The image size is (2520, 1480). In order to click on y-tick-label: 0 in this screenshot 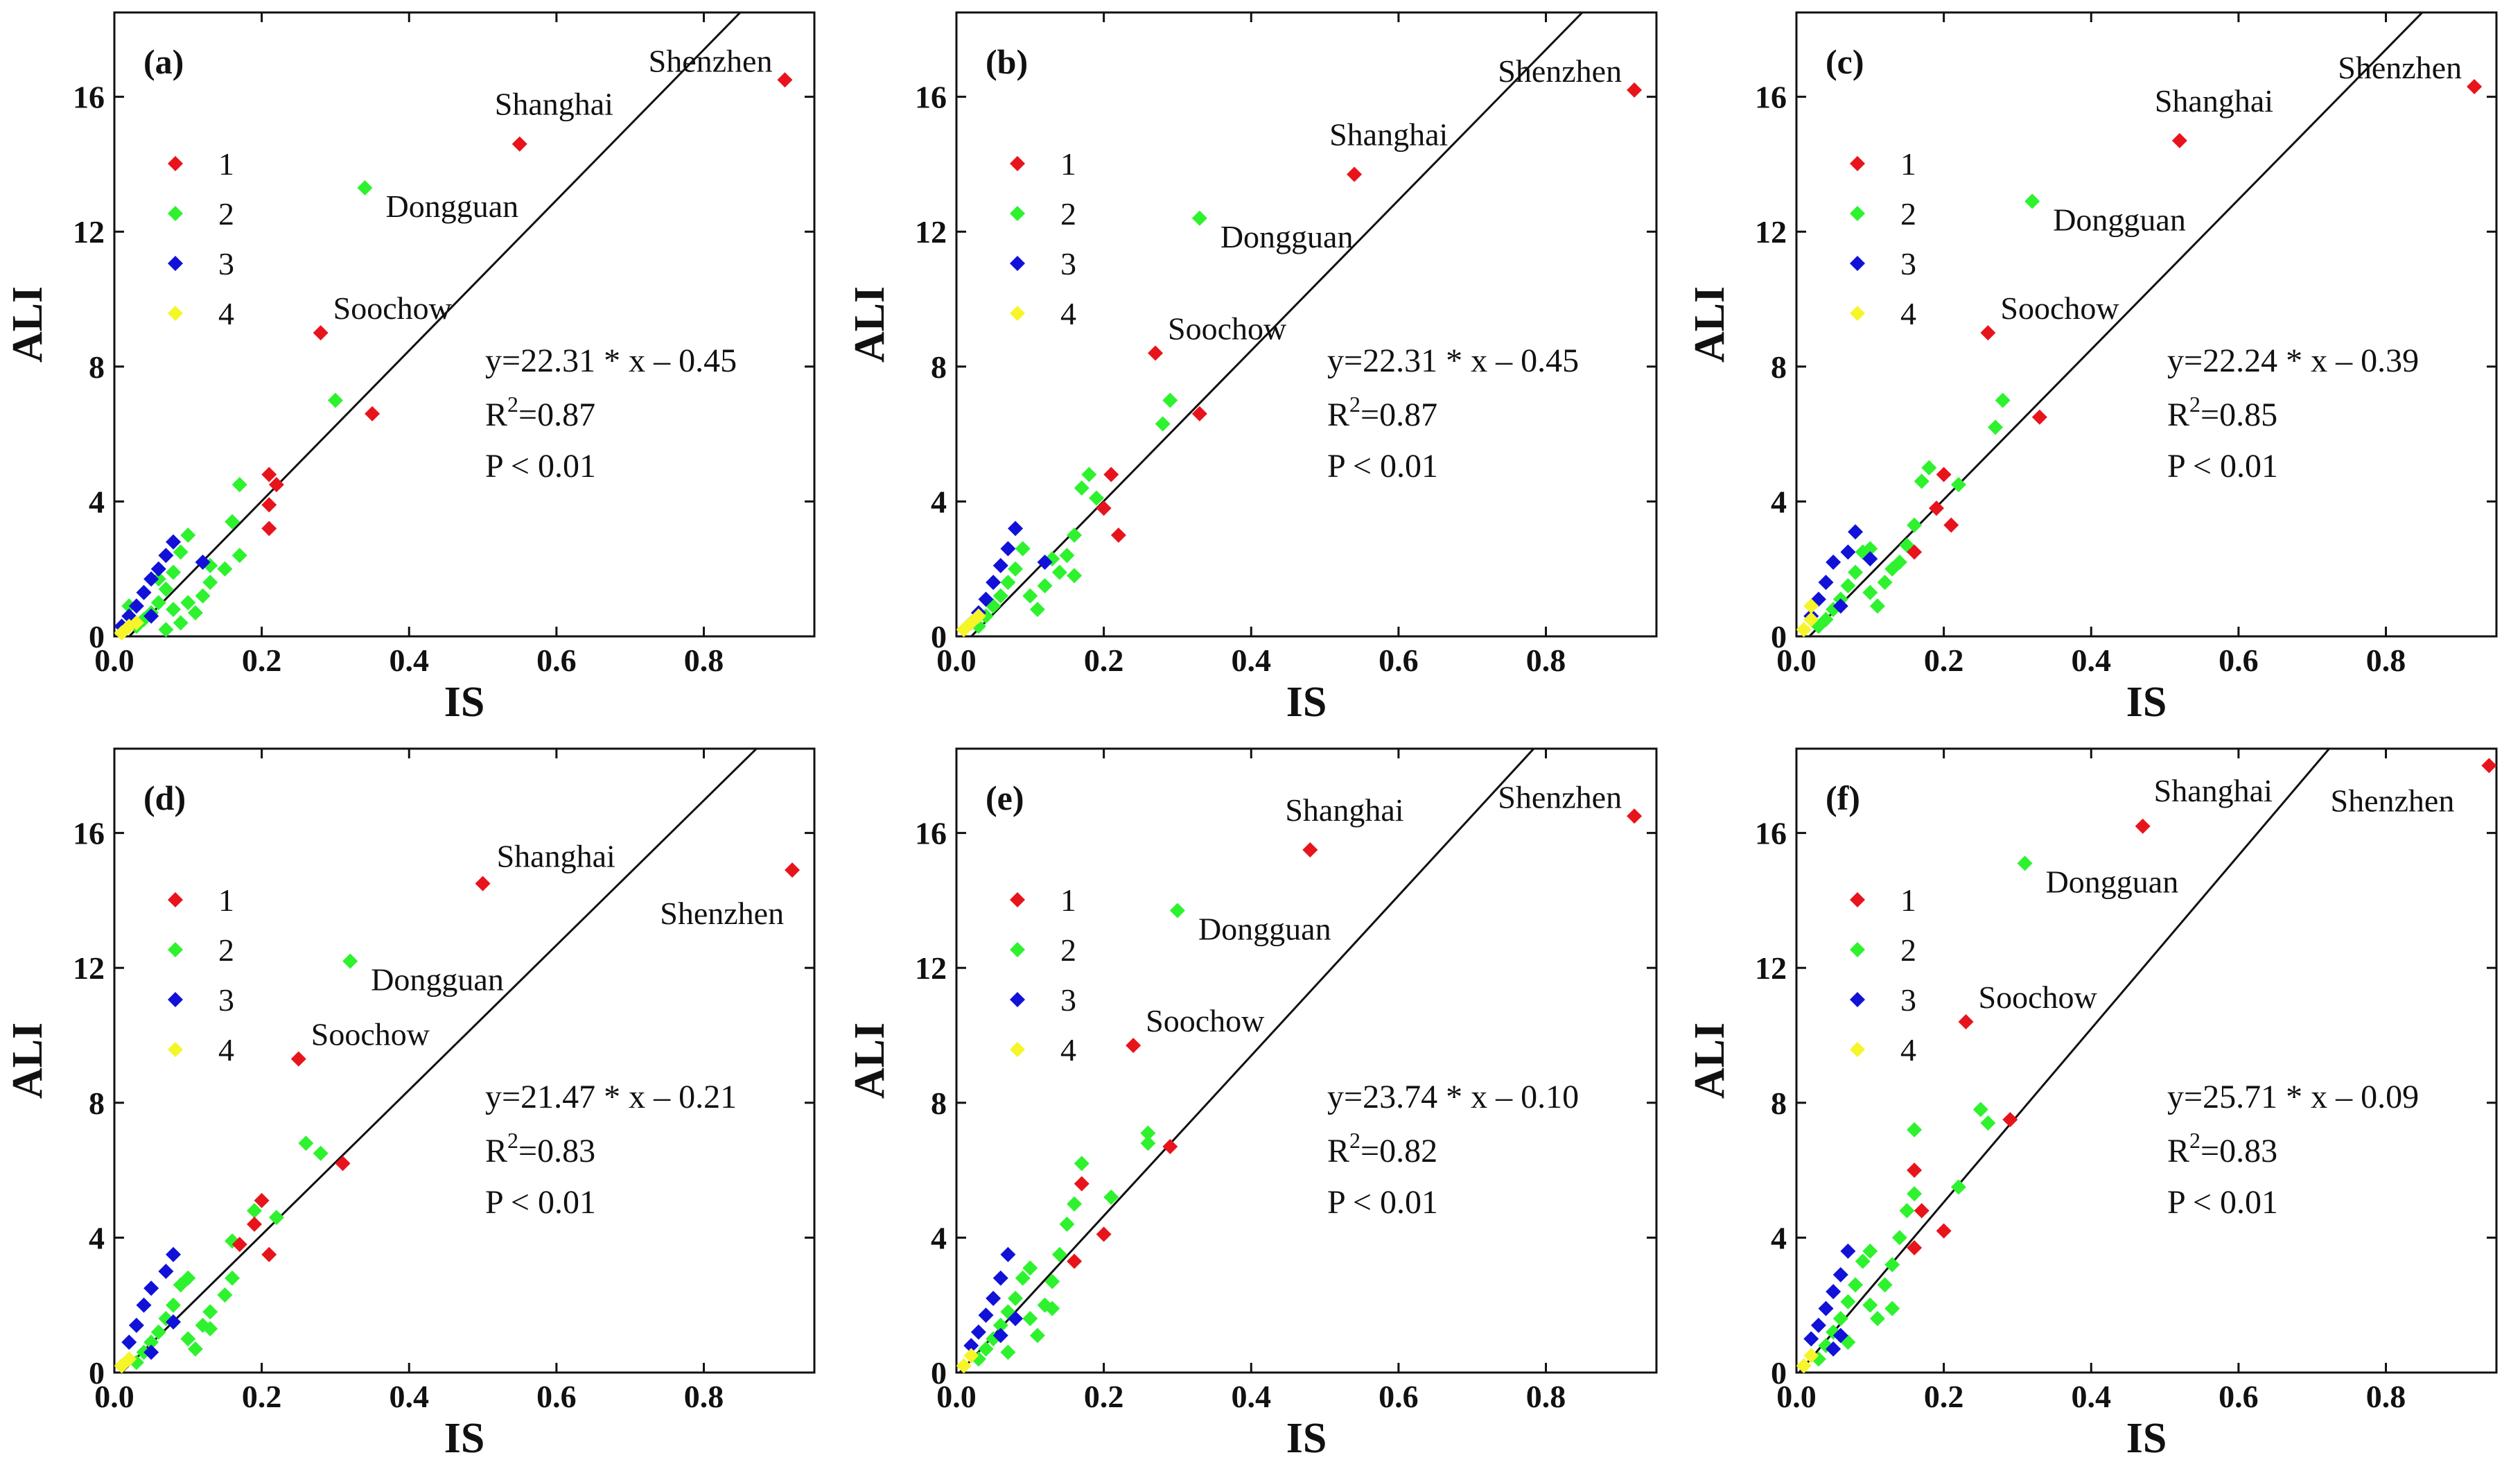, I will do `click(97, 636)`.